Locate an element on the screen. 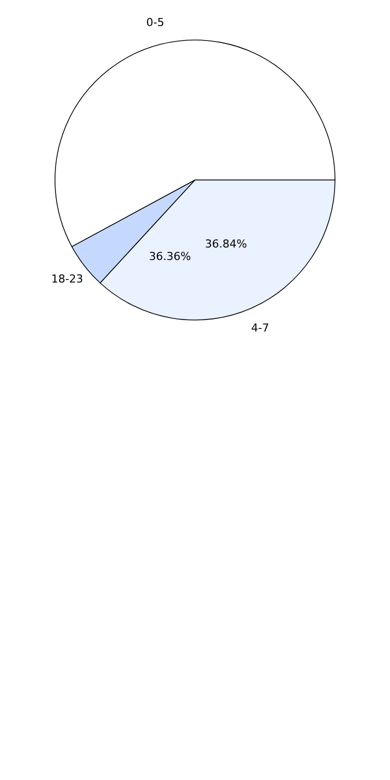 This screenshot has width=390, height=780. slice-label: 0-5 is located at coordinates (155, 22).